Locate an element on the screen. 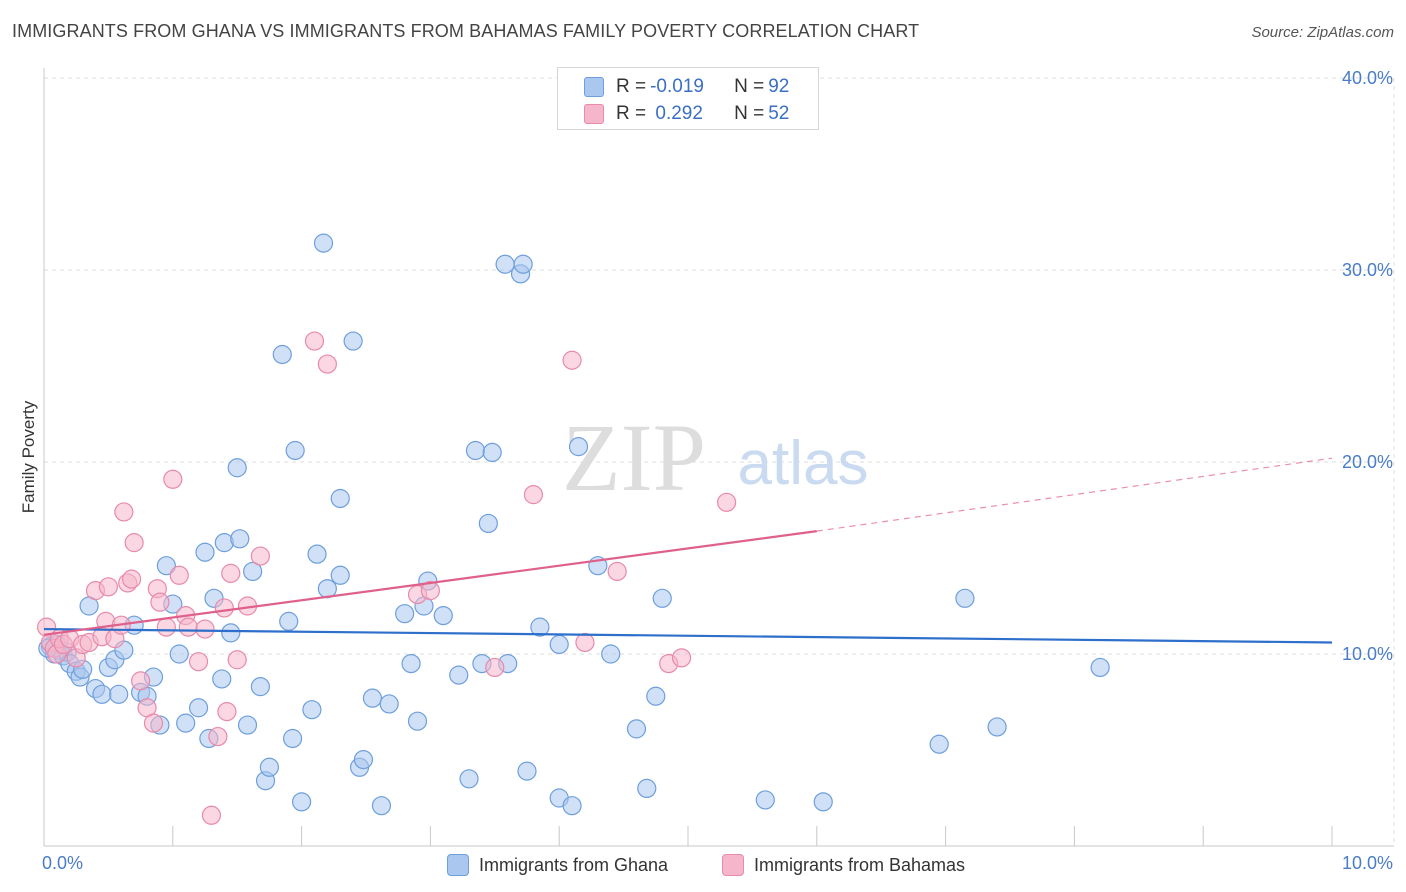 This screenshot has width=1406, height=892. y-tick-label: 40.0% is located at coordinates (1367, 78).